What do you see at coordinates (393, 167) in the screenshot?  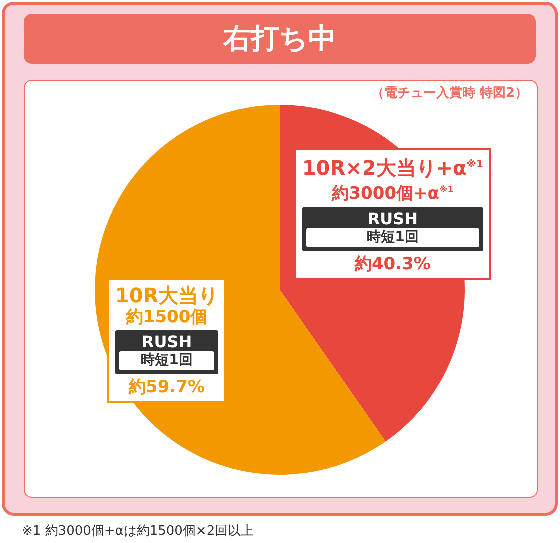 I see `slice-label: 10R×2大当り+α$^{※1}$` at bounding box center [393, 167].